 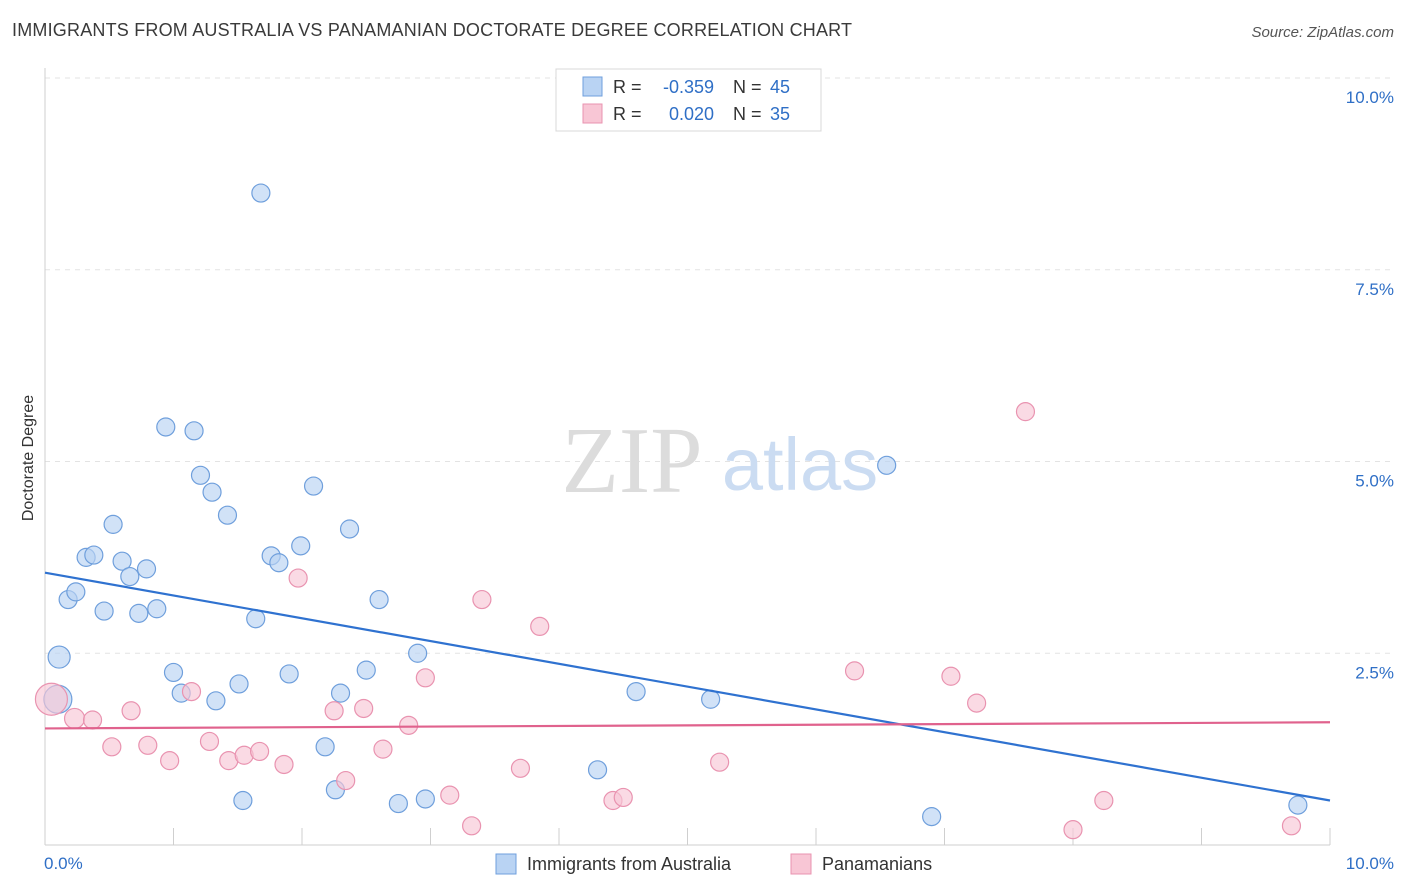 I want to click on legend-n-value-australia: 45, so click(x=780, y=87).